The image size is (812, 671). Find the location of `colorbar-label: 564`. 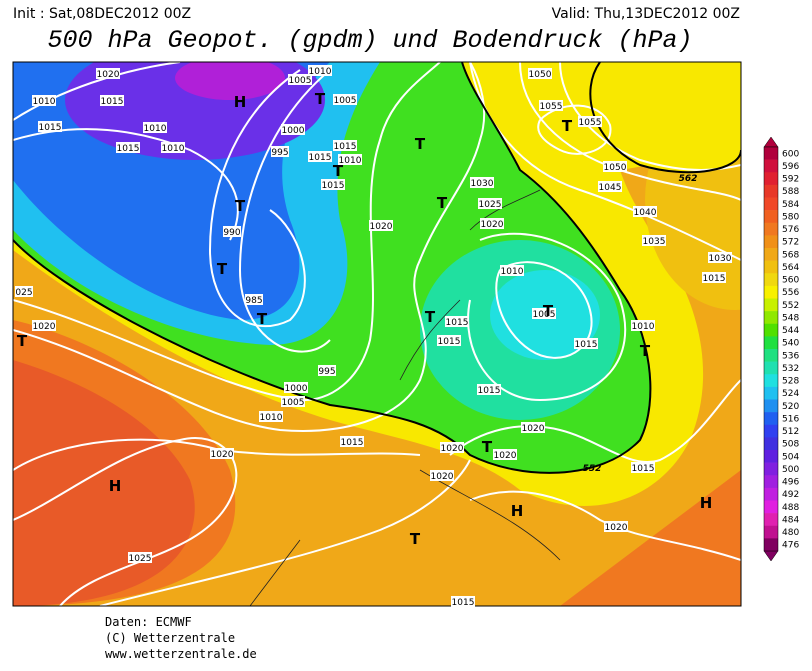

colorbar-label: 564 is located at coordinates (790, 268).